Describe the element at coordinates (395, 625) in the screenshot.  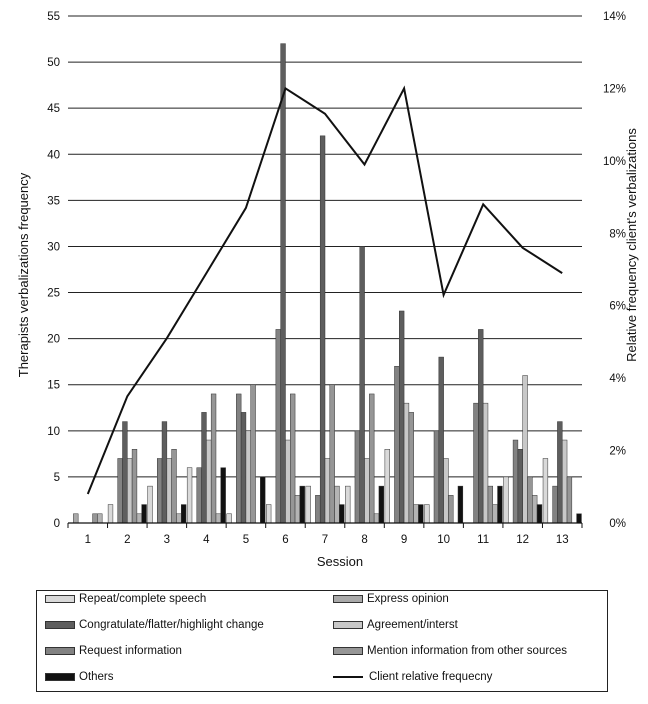
I see `legend-item: Agreement/interst` at that location.